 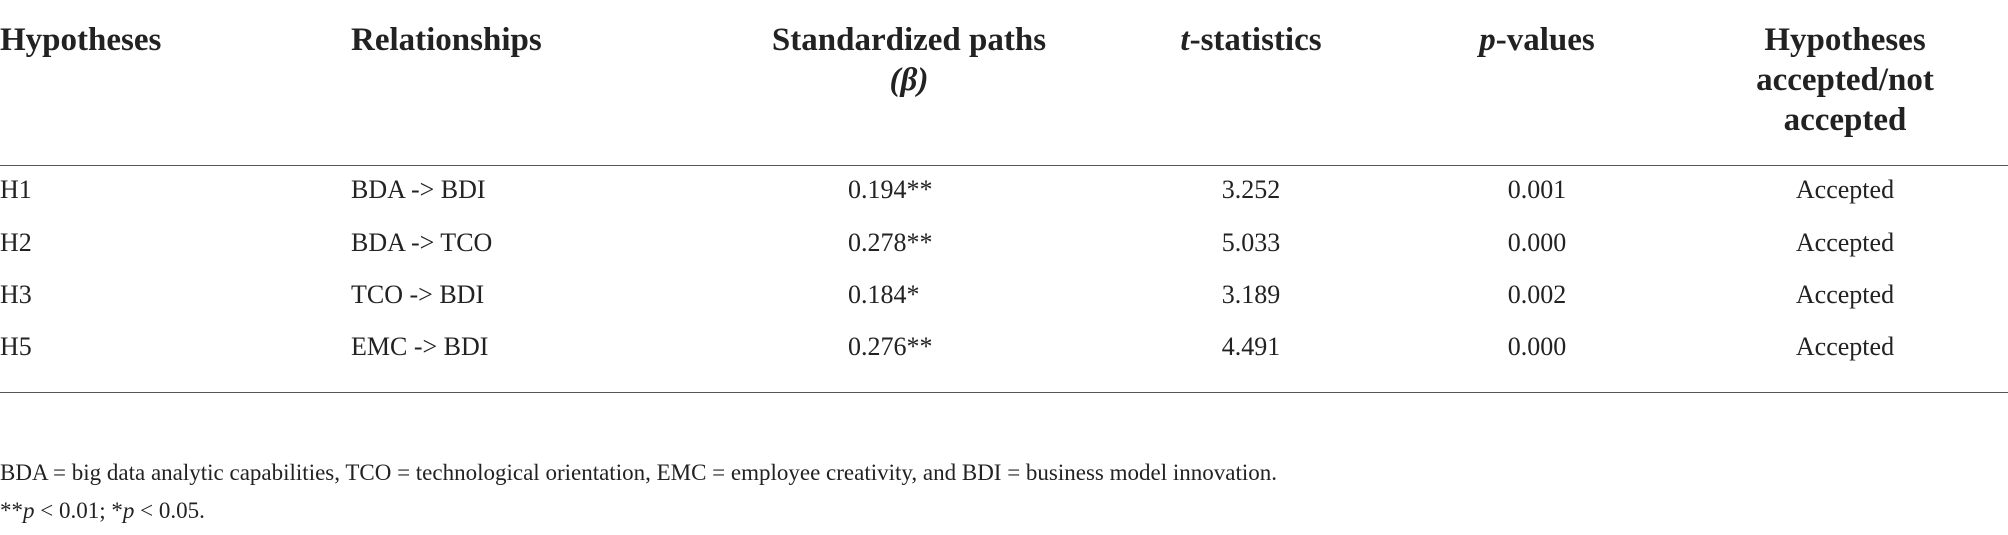 I want to click on header-line: Standardized paths, so click(x=909, y=40).